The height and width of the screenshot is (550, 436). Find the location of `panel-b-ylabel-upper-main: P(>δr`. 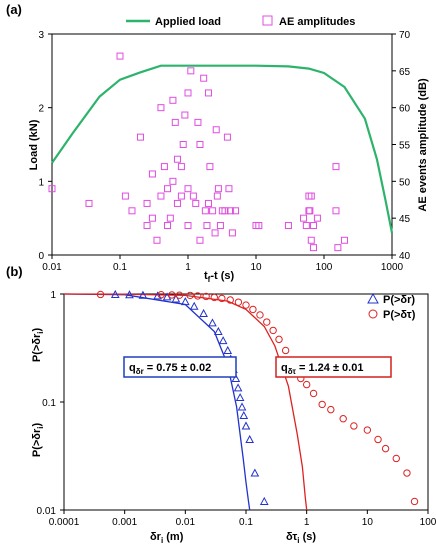

panel-b-ylabel-upper-main: P(>δr is located at coordinates (37, 347).